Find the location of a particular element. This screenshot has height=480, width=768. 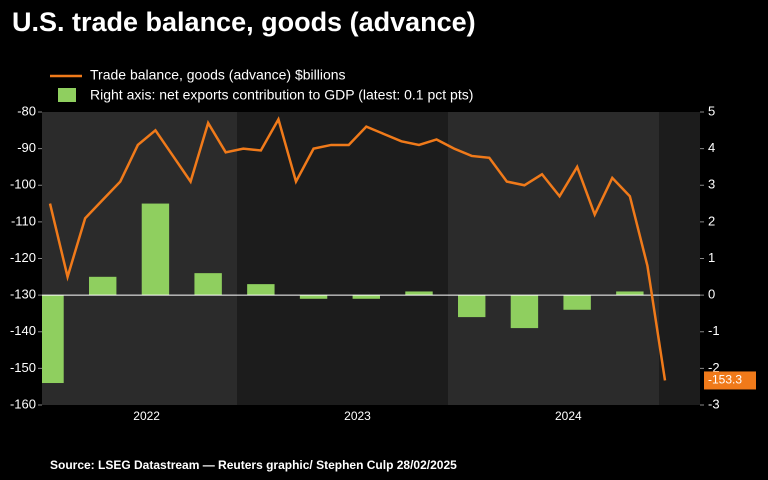

value-label-box is located at coordinates (730, 380).